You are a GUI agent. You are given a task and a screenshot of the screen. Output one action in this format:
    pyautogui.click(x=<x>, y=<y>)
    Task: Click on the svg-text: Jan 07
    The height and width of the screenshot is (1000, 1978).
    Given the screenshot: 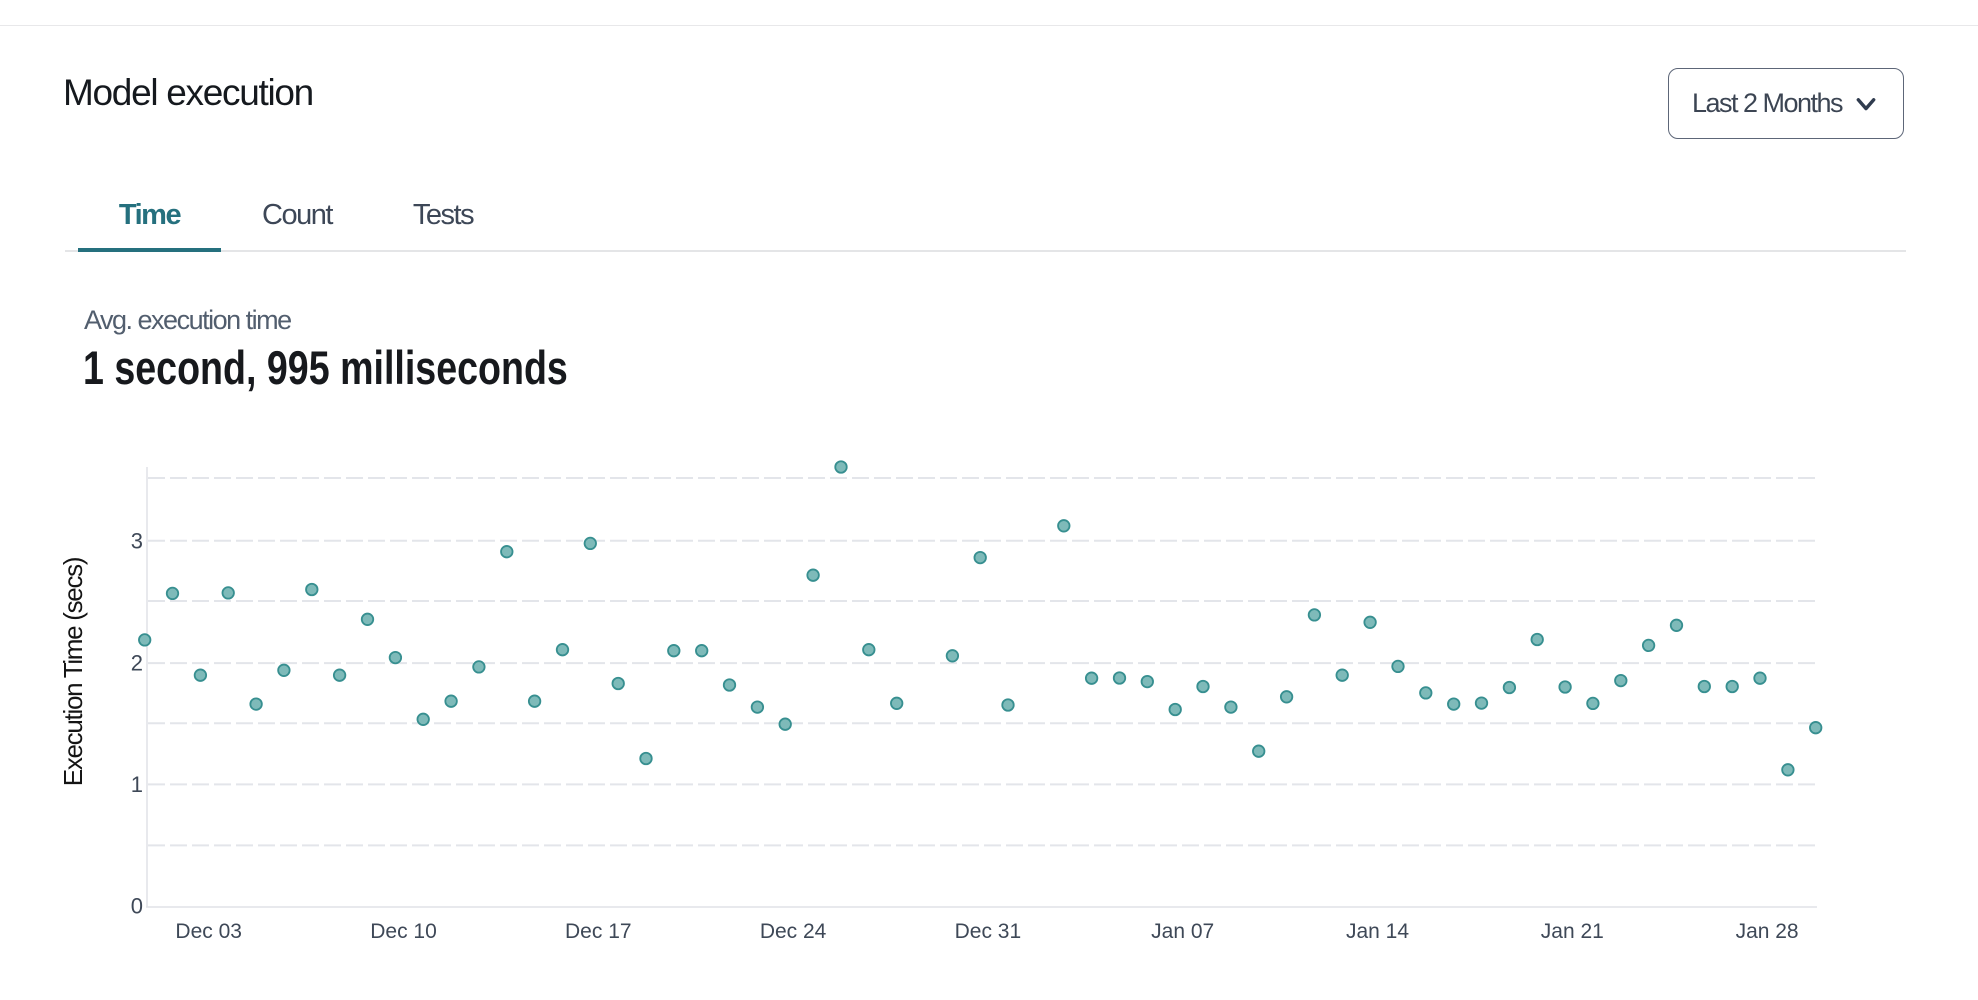 What is the action you would take?
    pyautogui.click(x=1182, y=931)
    